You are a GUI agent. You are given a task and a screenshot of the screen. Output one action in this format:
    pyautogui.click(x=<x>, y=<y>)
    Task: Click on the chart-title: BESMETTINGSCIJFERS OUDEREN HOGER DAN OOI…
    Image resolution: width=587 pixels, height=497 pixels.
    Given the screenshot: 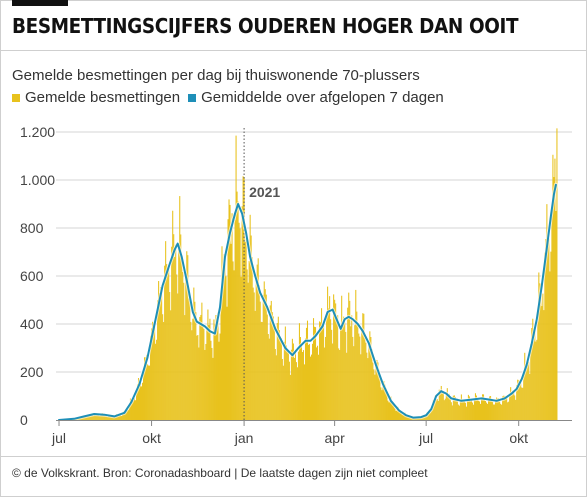 What is the action you would take?
    pyautogui.click(x=265, y=26)
    